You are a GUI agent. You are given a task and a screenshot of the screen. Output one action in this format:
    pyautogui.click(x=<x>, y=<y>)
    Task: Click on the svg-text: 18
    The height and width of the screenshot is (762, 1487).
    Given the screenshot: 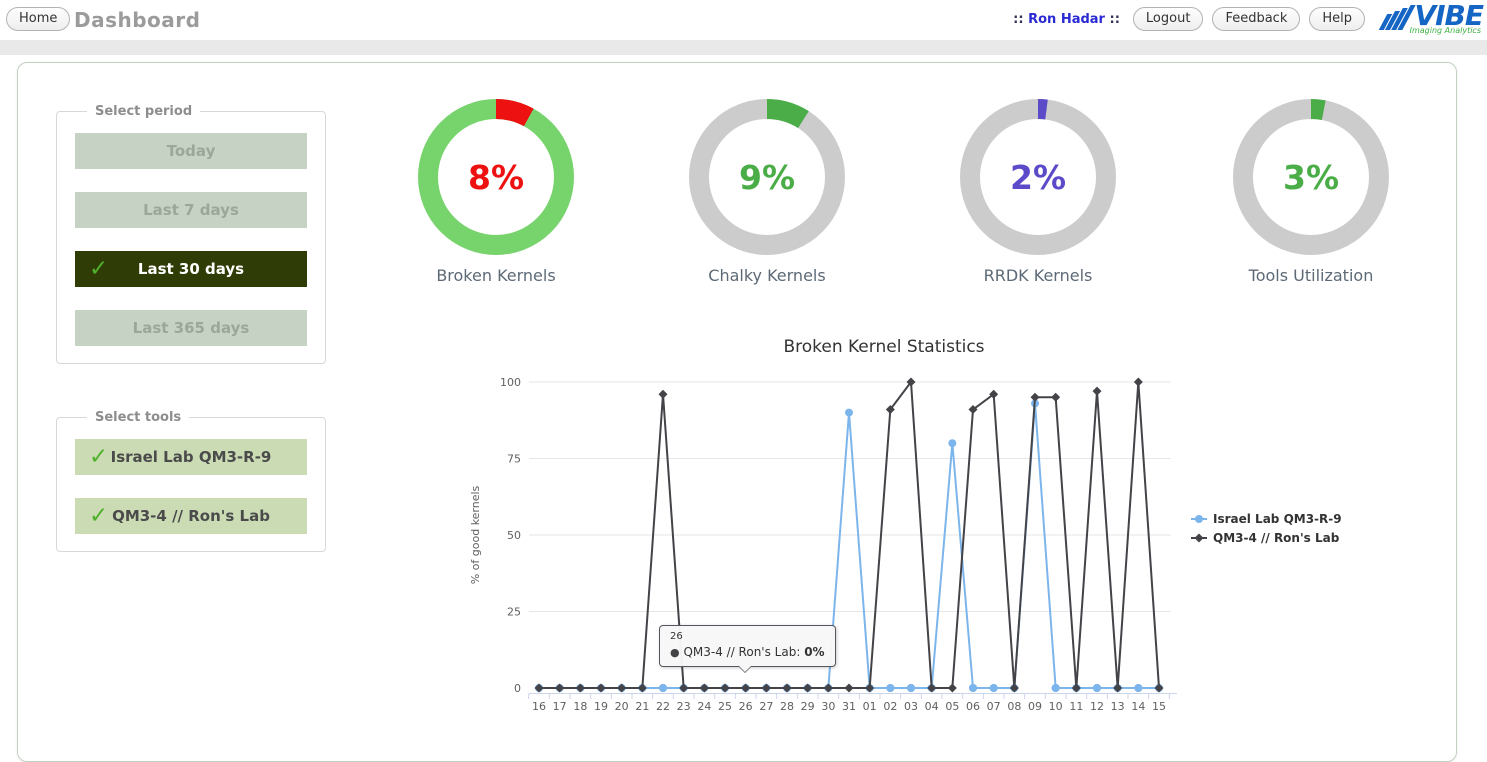 What is the action you would take?
    pyautogui.click(x=580, y=706)
    